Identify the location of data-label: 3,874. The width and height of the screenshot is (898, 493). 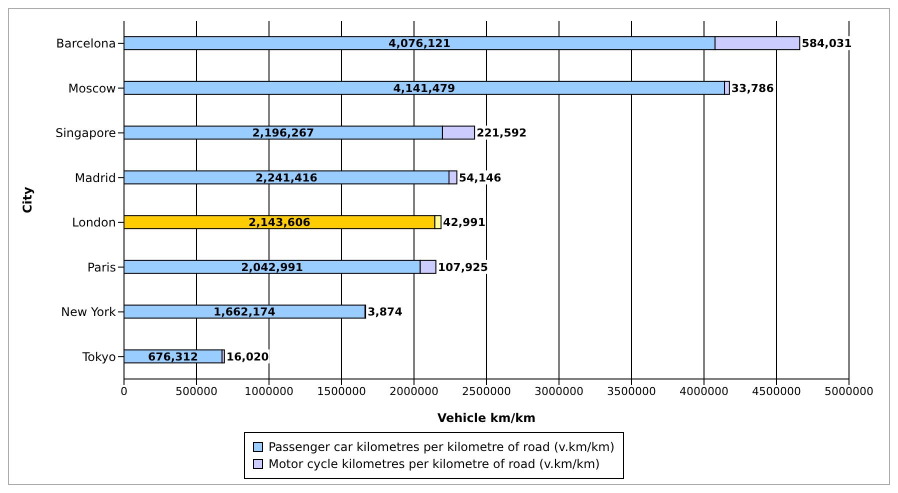
(385, 312).